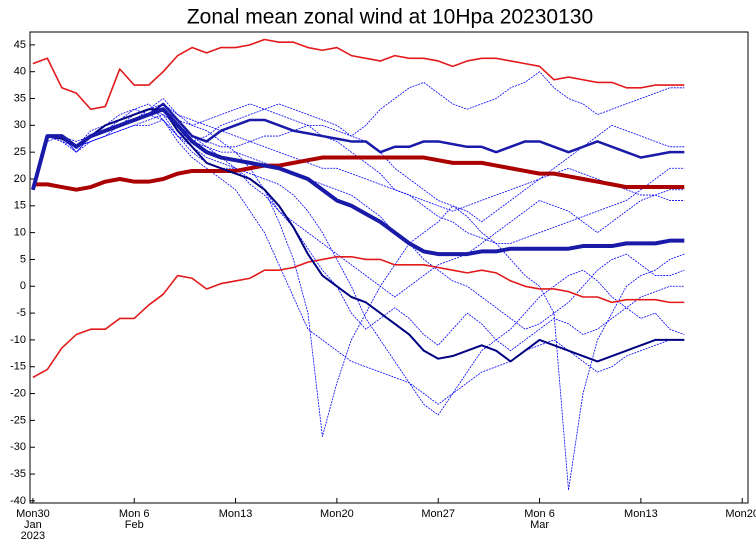  I want to click on x-tick-label: Mon 6 Feb, so click(134, 519).